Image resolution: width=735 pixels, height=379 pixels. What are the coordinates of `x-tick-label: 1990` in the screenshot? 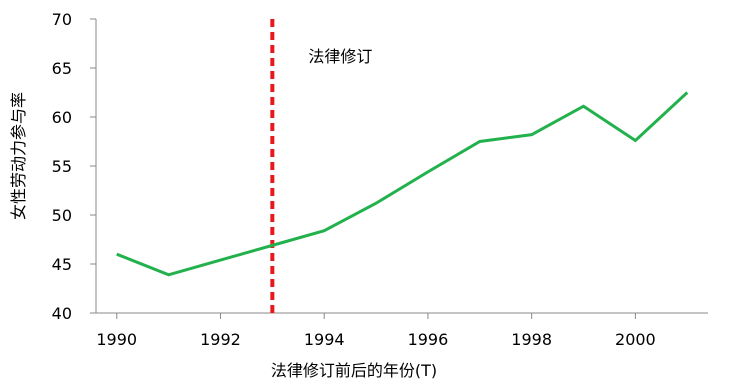 It's located at (116, 339).